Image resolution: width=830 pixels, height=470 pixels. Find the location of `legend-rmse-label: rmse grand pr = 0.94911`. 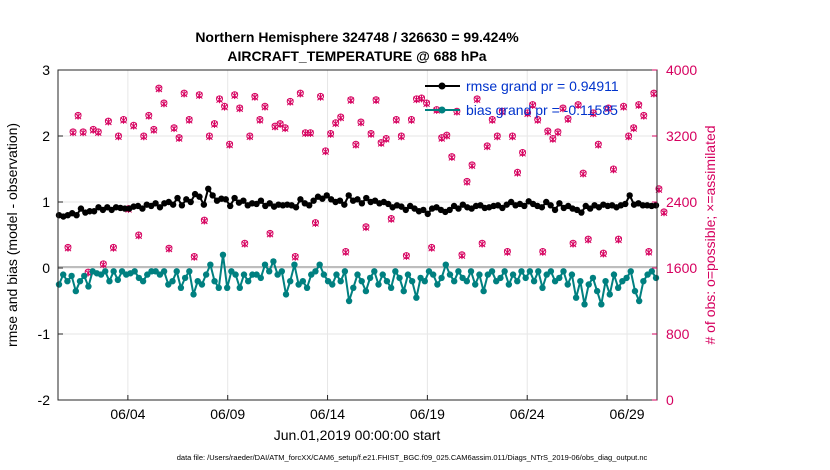

legend-rmse-label: rmse grand pr = 0.94911 is located at coordinates (542, 86).